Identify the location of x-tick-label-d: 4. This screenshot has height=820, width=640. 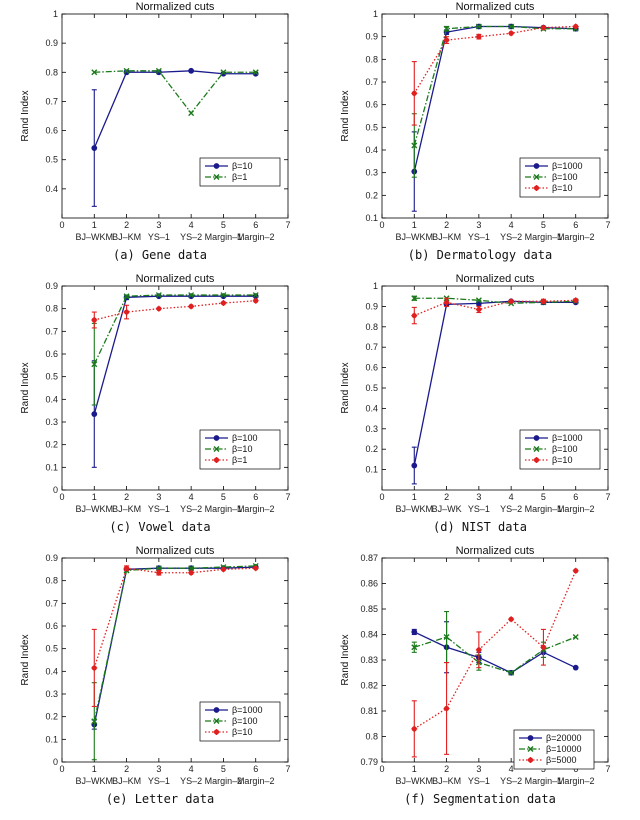
(511, 497).